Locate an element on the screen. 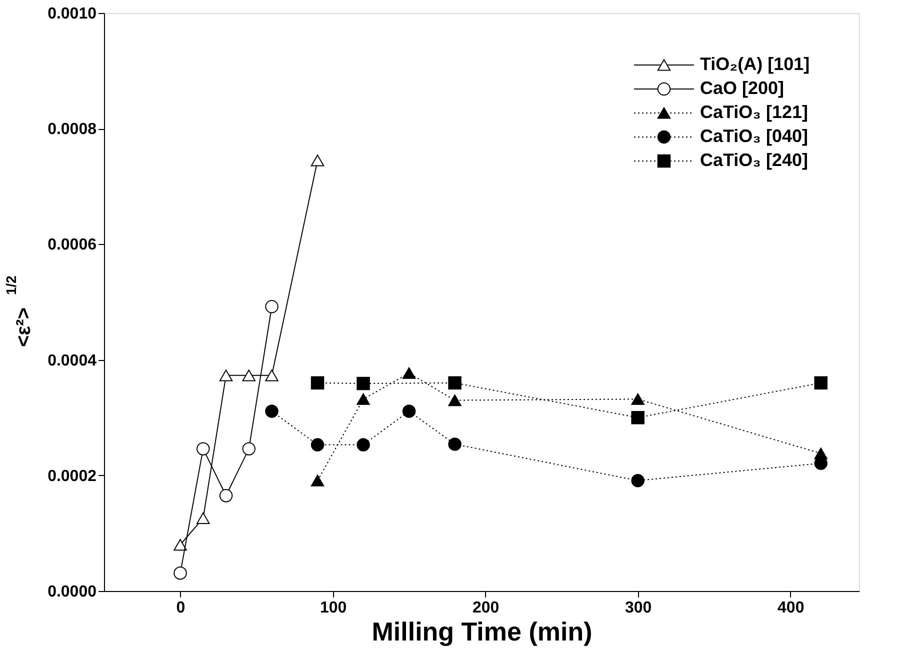 The image size is (900, 671). x-tick-label: 100 is located at coordinates (333, 608).